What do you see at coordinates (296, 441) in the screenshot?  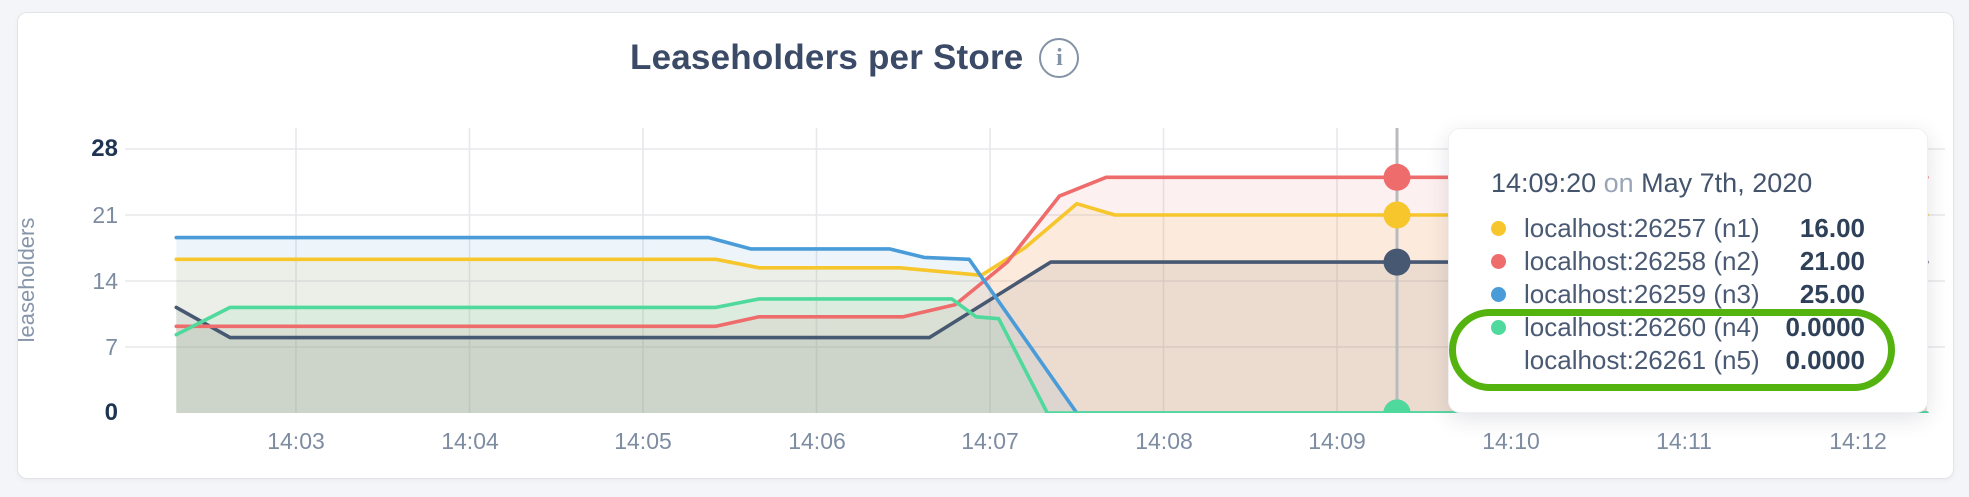 I see `x-tick-1403: 14:03` at bounding box center [296, 441].